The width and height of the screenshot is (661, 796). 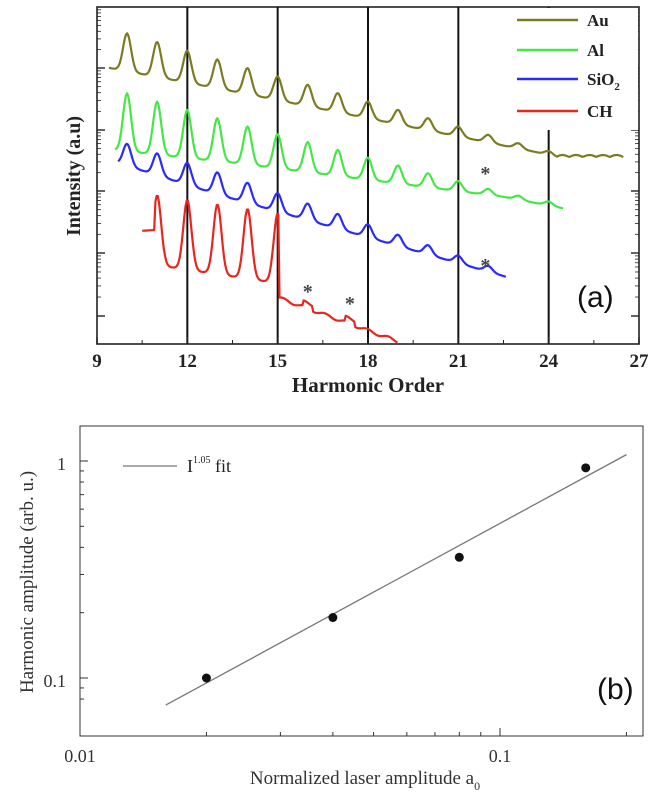 What do you see at coordinates (187, 361) in the screenshot?
I see `x-tick-label-12: 12` at bounding box center [187, 361].